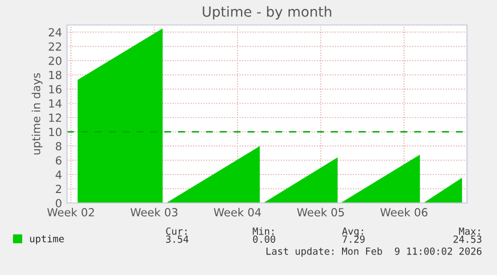 The width and height of the screenshot is (497, 275). Describe the element at coordinates (55, 60) in the screenshot. I see `y-tick-label: 20` at that location.